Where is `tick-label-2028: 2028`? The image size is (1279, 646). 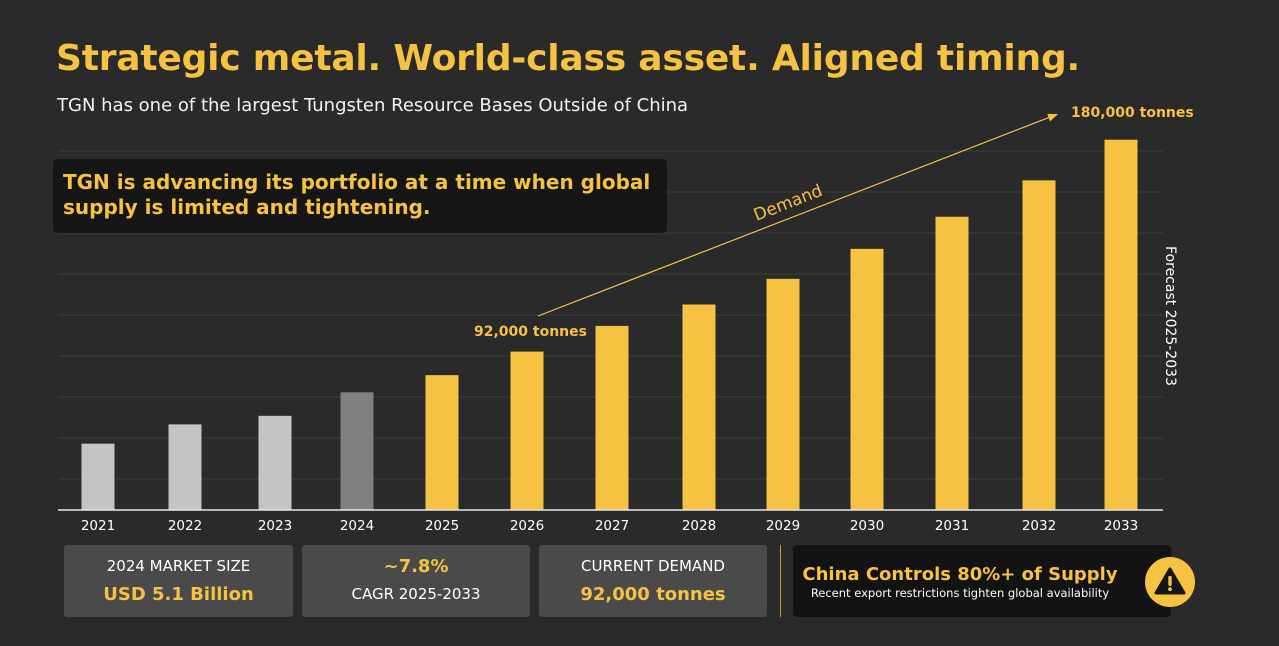
tick-label-2028: 2028 is located at coordinates (699, 526).